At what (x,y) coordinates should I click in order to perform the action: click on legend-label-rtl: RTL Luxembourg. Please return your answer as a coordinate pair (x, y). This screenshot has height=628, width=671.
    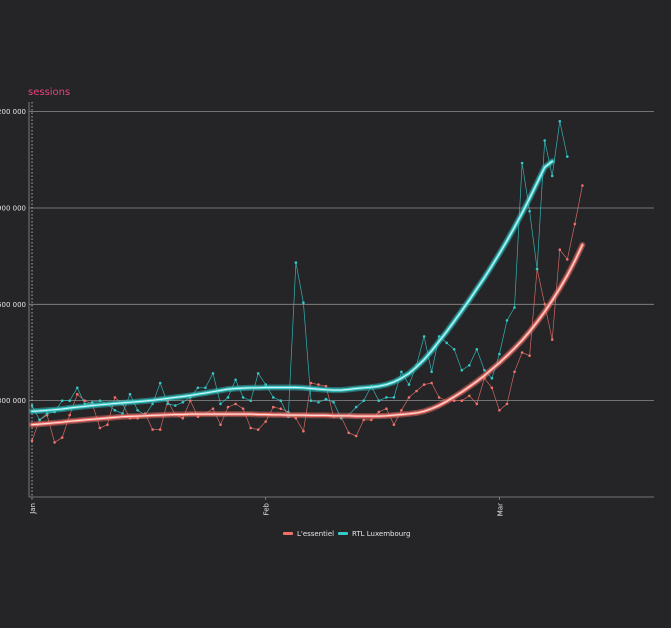
    Looking at the image, I should click on (381, 534).